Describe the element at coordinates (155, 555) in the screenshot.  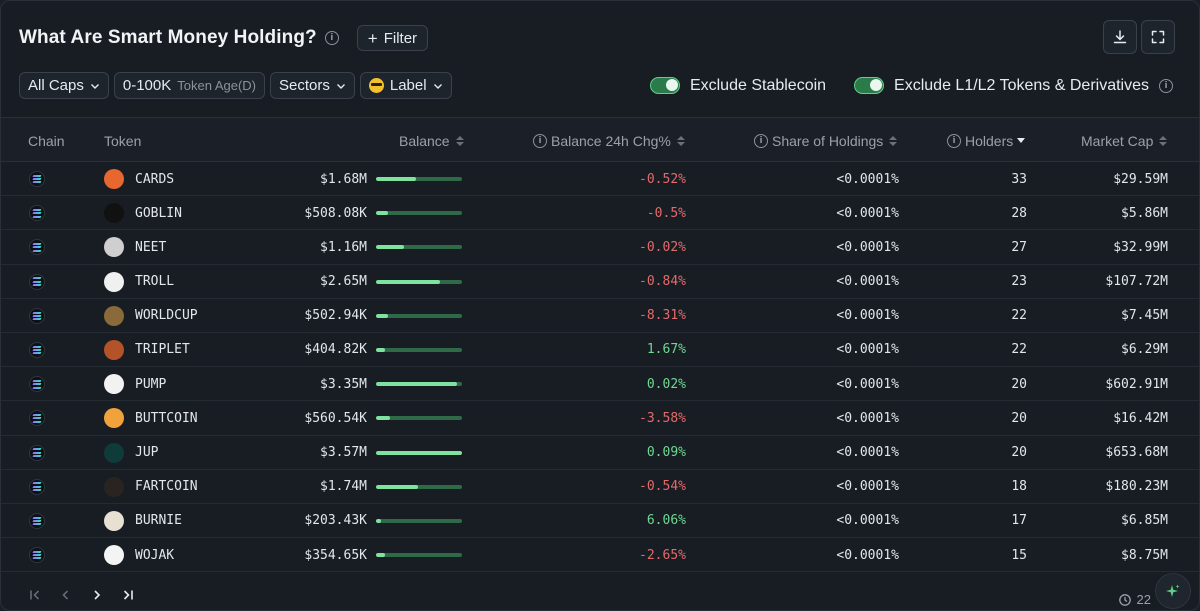
I see `token-symbol: WOJAK` at that location.